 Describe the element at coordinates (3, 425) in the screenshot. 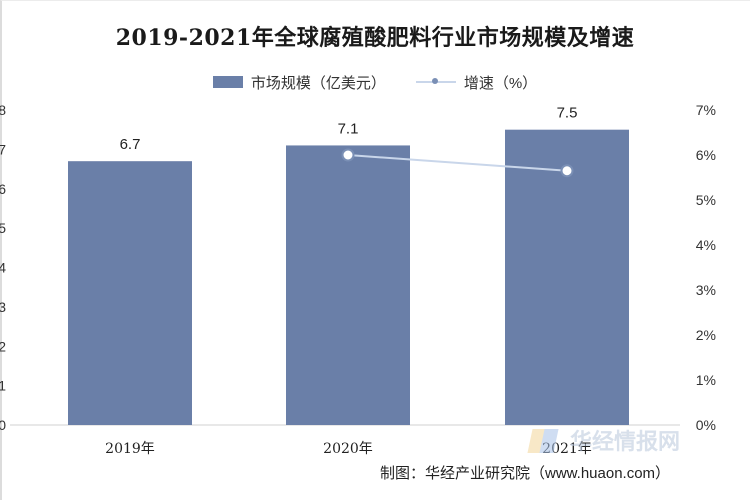

I see `y-left-tick-label: 0` at that location.